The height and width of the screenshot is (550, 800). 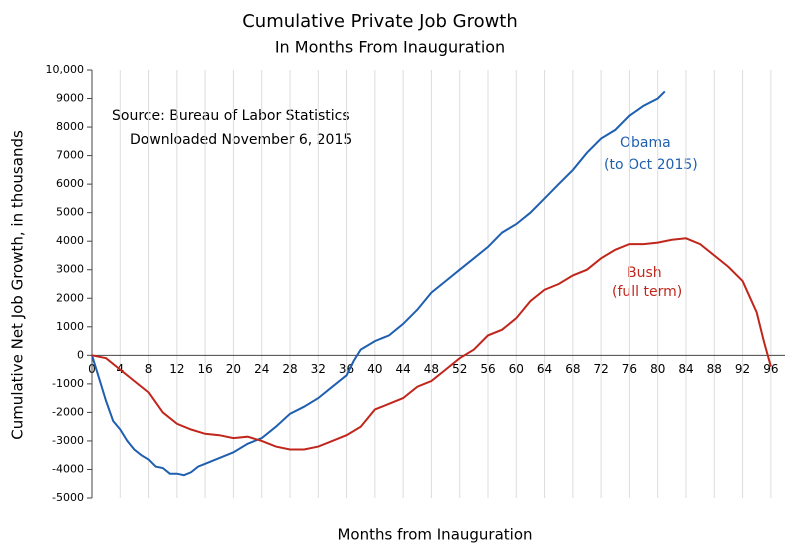 What do you see at coordinates (176, 369) in the screenshot?
I see `x-tick-label: 12` at bounding box center [176, 369].